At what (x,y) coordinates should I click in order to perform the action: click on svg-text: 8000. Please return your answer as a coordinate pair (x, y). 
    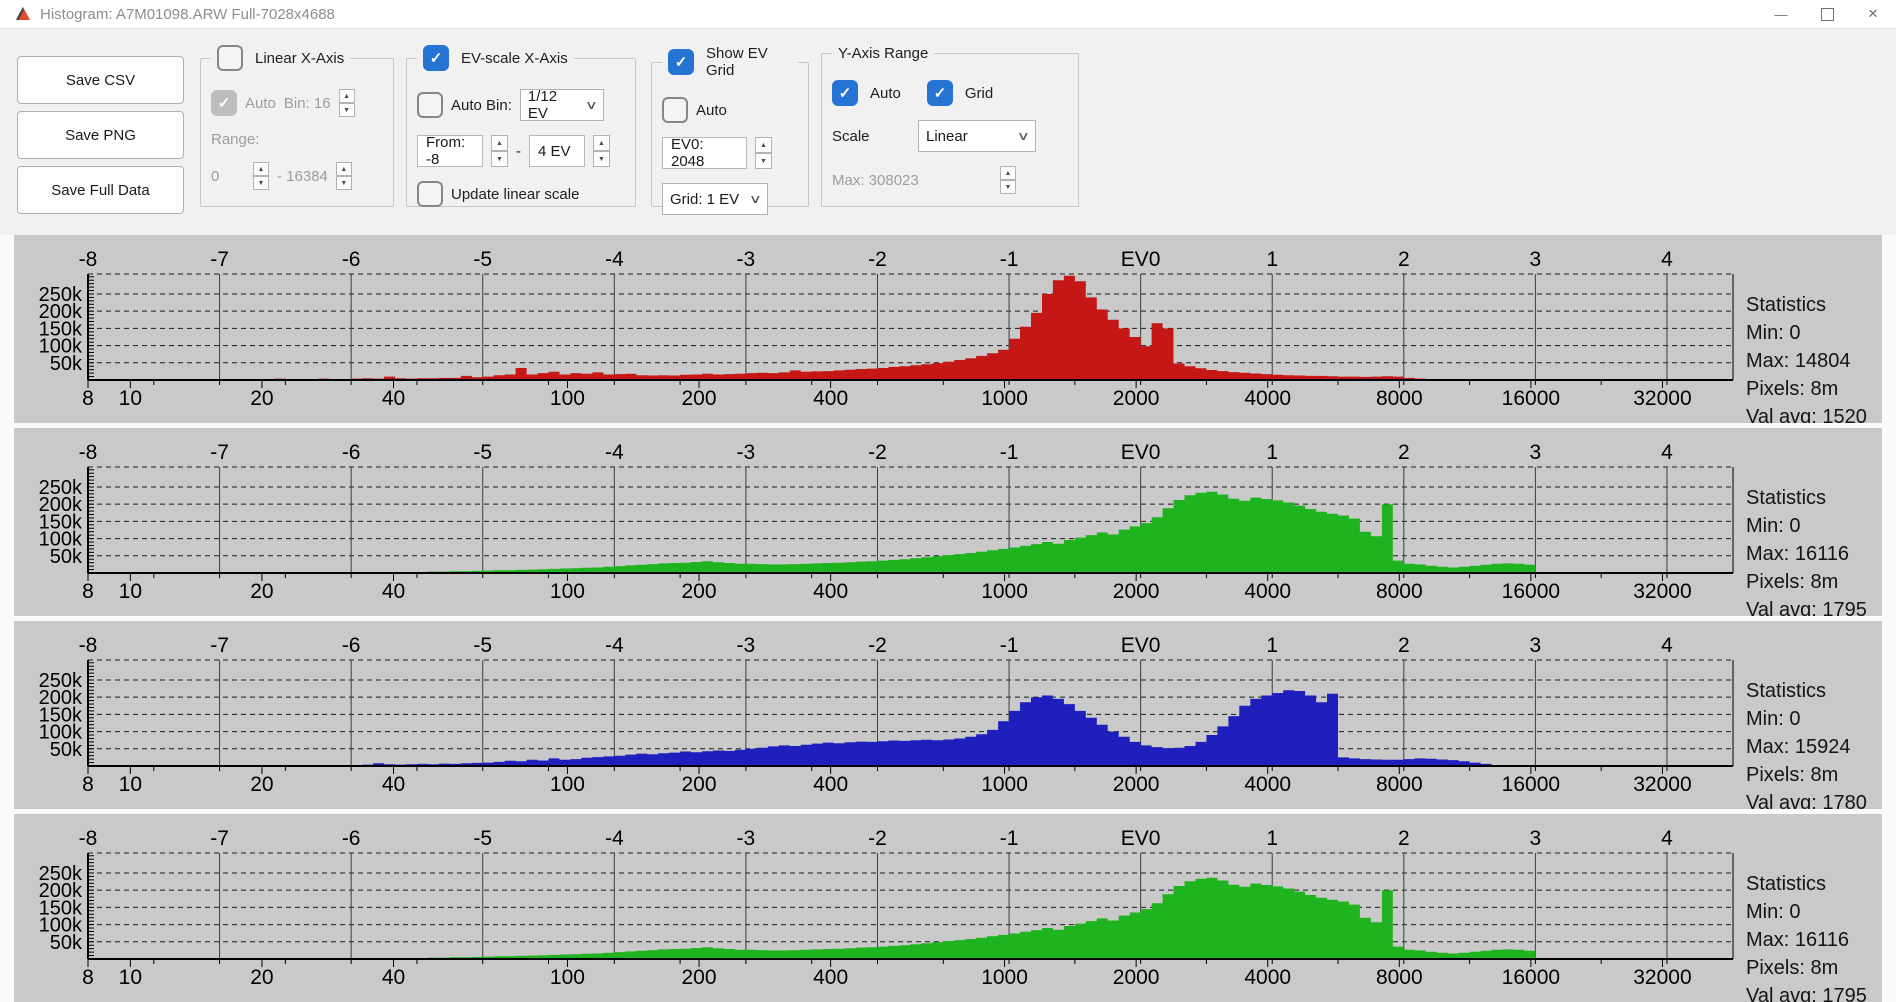
    Looking at the image, I should click on (1399, 977).